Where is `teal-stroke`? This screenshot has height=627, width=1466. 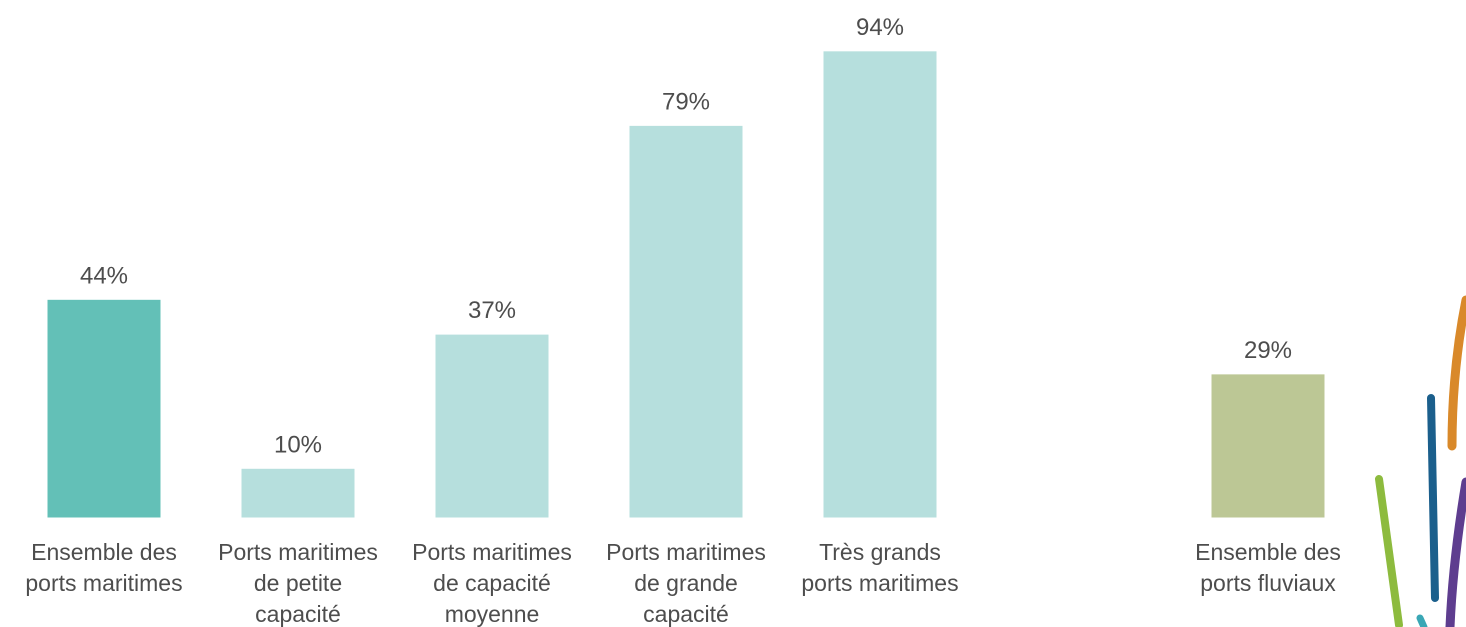 teal-stroke is located at coordinates (1422, 620).